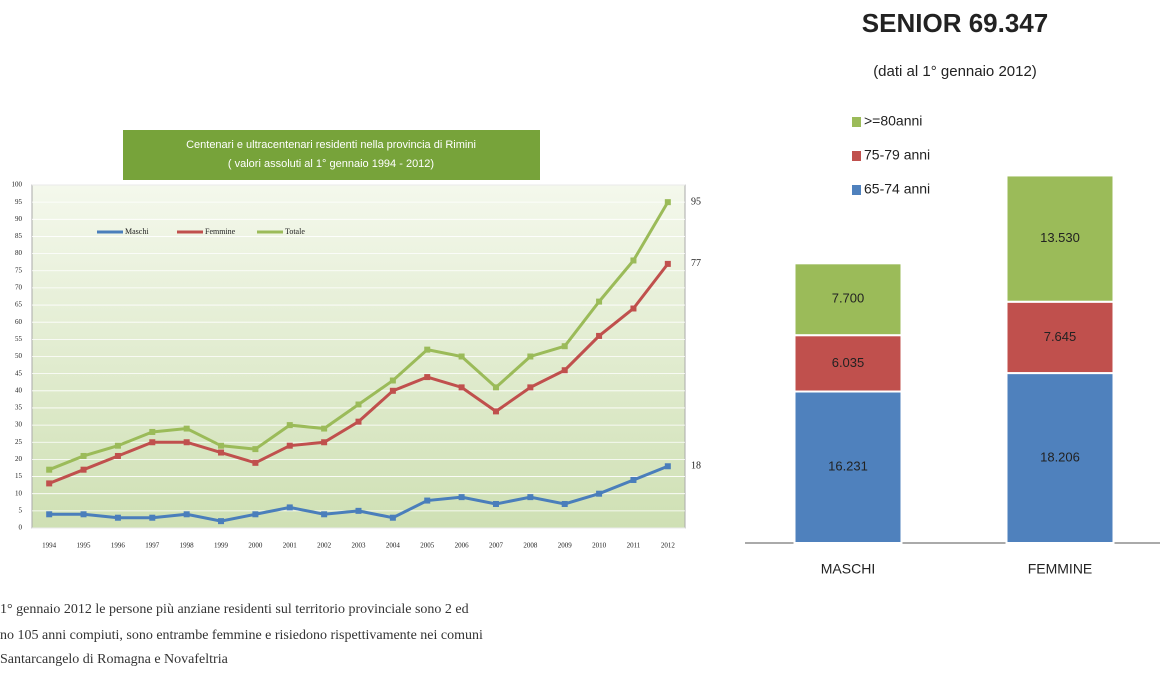 The width and height of the screenshot is (1165, 678). Describe the element at coordinates (19, 253) in the screenshot. I see `y-tick-label: 80` at that location.